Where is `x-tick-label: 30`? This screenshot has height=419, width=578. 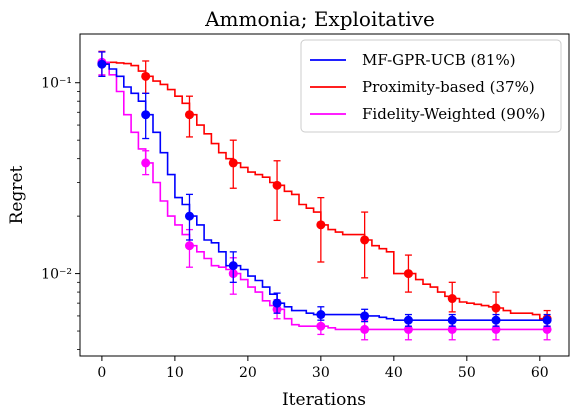
x-tick-label: 30 is located at coordinates (321, 373).